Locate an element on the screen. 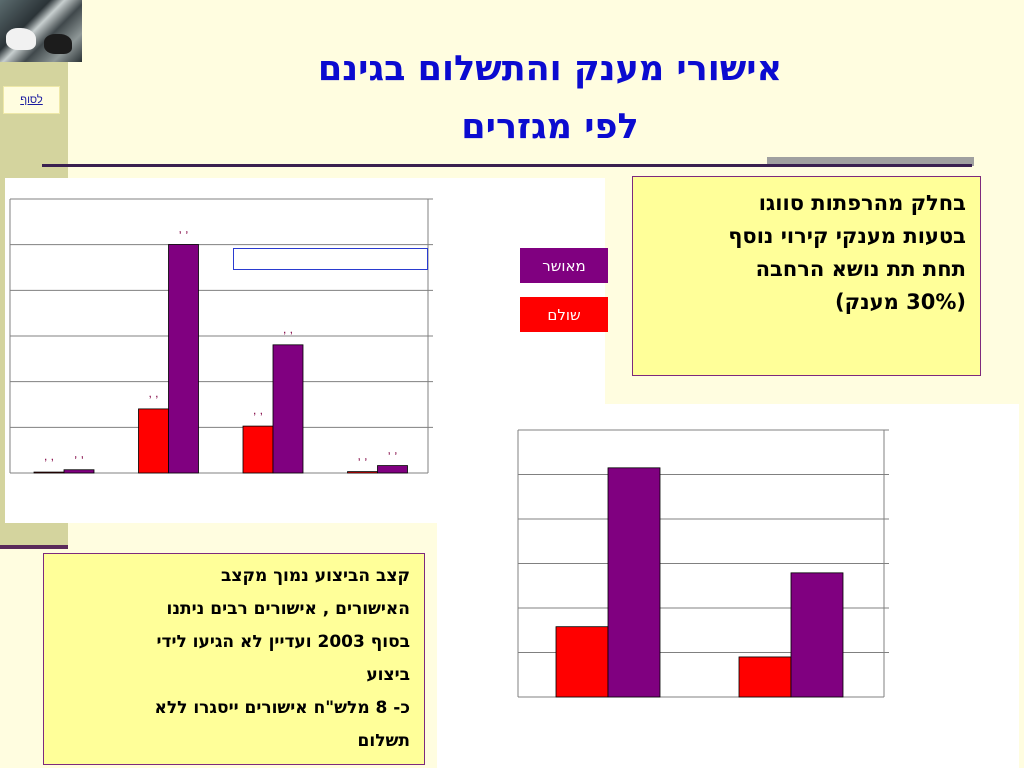 The width and height of the screenshot is (1024, 768). note-line: בטעות מענקי קירוי נוסף is located at coordinates (847, 236).